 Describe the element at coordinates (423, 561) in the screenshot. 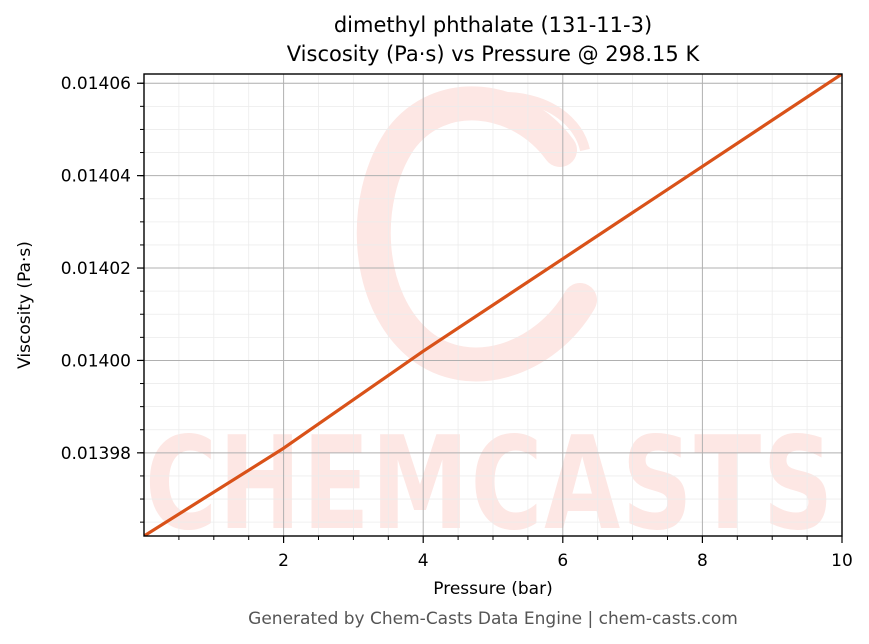

I see `x-tick-label: 4` at that location.